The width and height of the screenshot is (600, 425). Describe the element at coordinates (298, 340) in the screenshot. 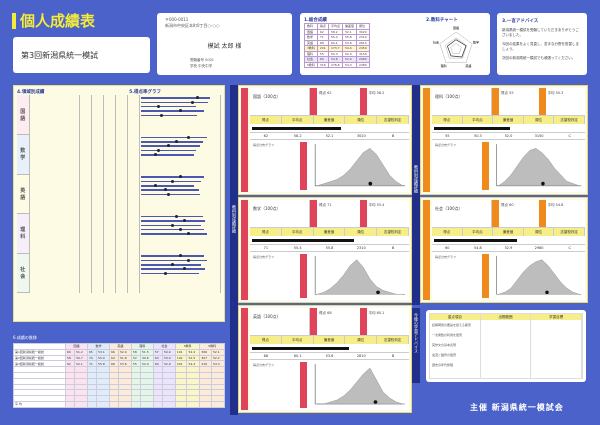

I see `column-header: 平均点` at that location.